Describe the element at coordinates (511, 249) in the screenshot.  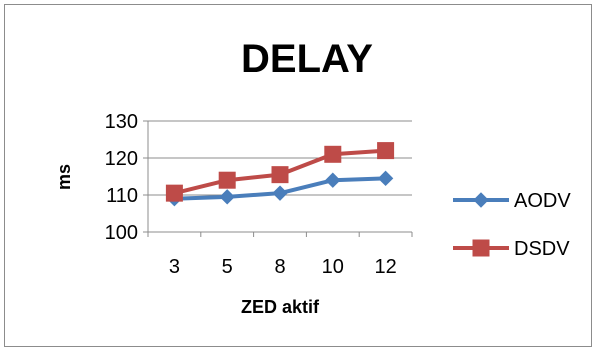
I see `legend-item-dsdv: DSDV` at that location.